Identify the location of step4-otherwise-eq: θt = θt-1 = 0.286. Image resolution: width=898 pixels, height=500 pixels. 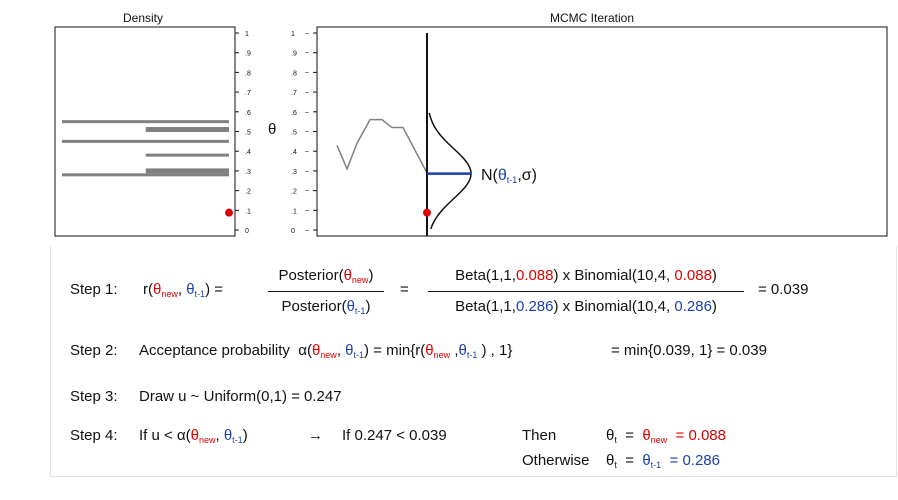
(663, 461).